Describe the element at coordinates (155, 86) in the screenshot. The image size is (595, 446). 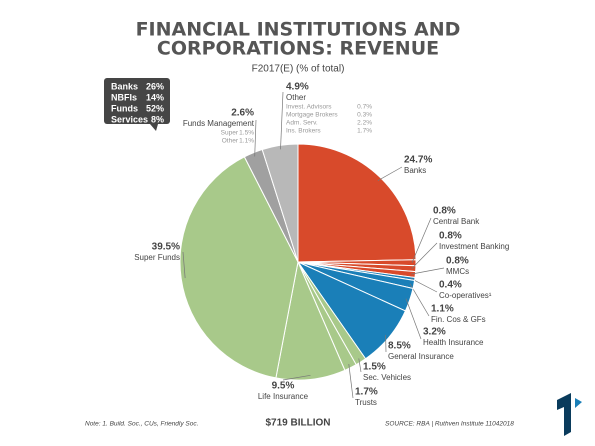
I see `summary-value: 26%` at that location.